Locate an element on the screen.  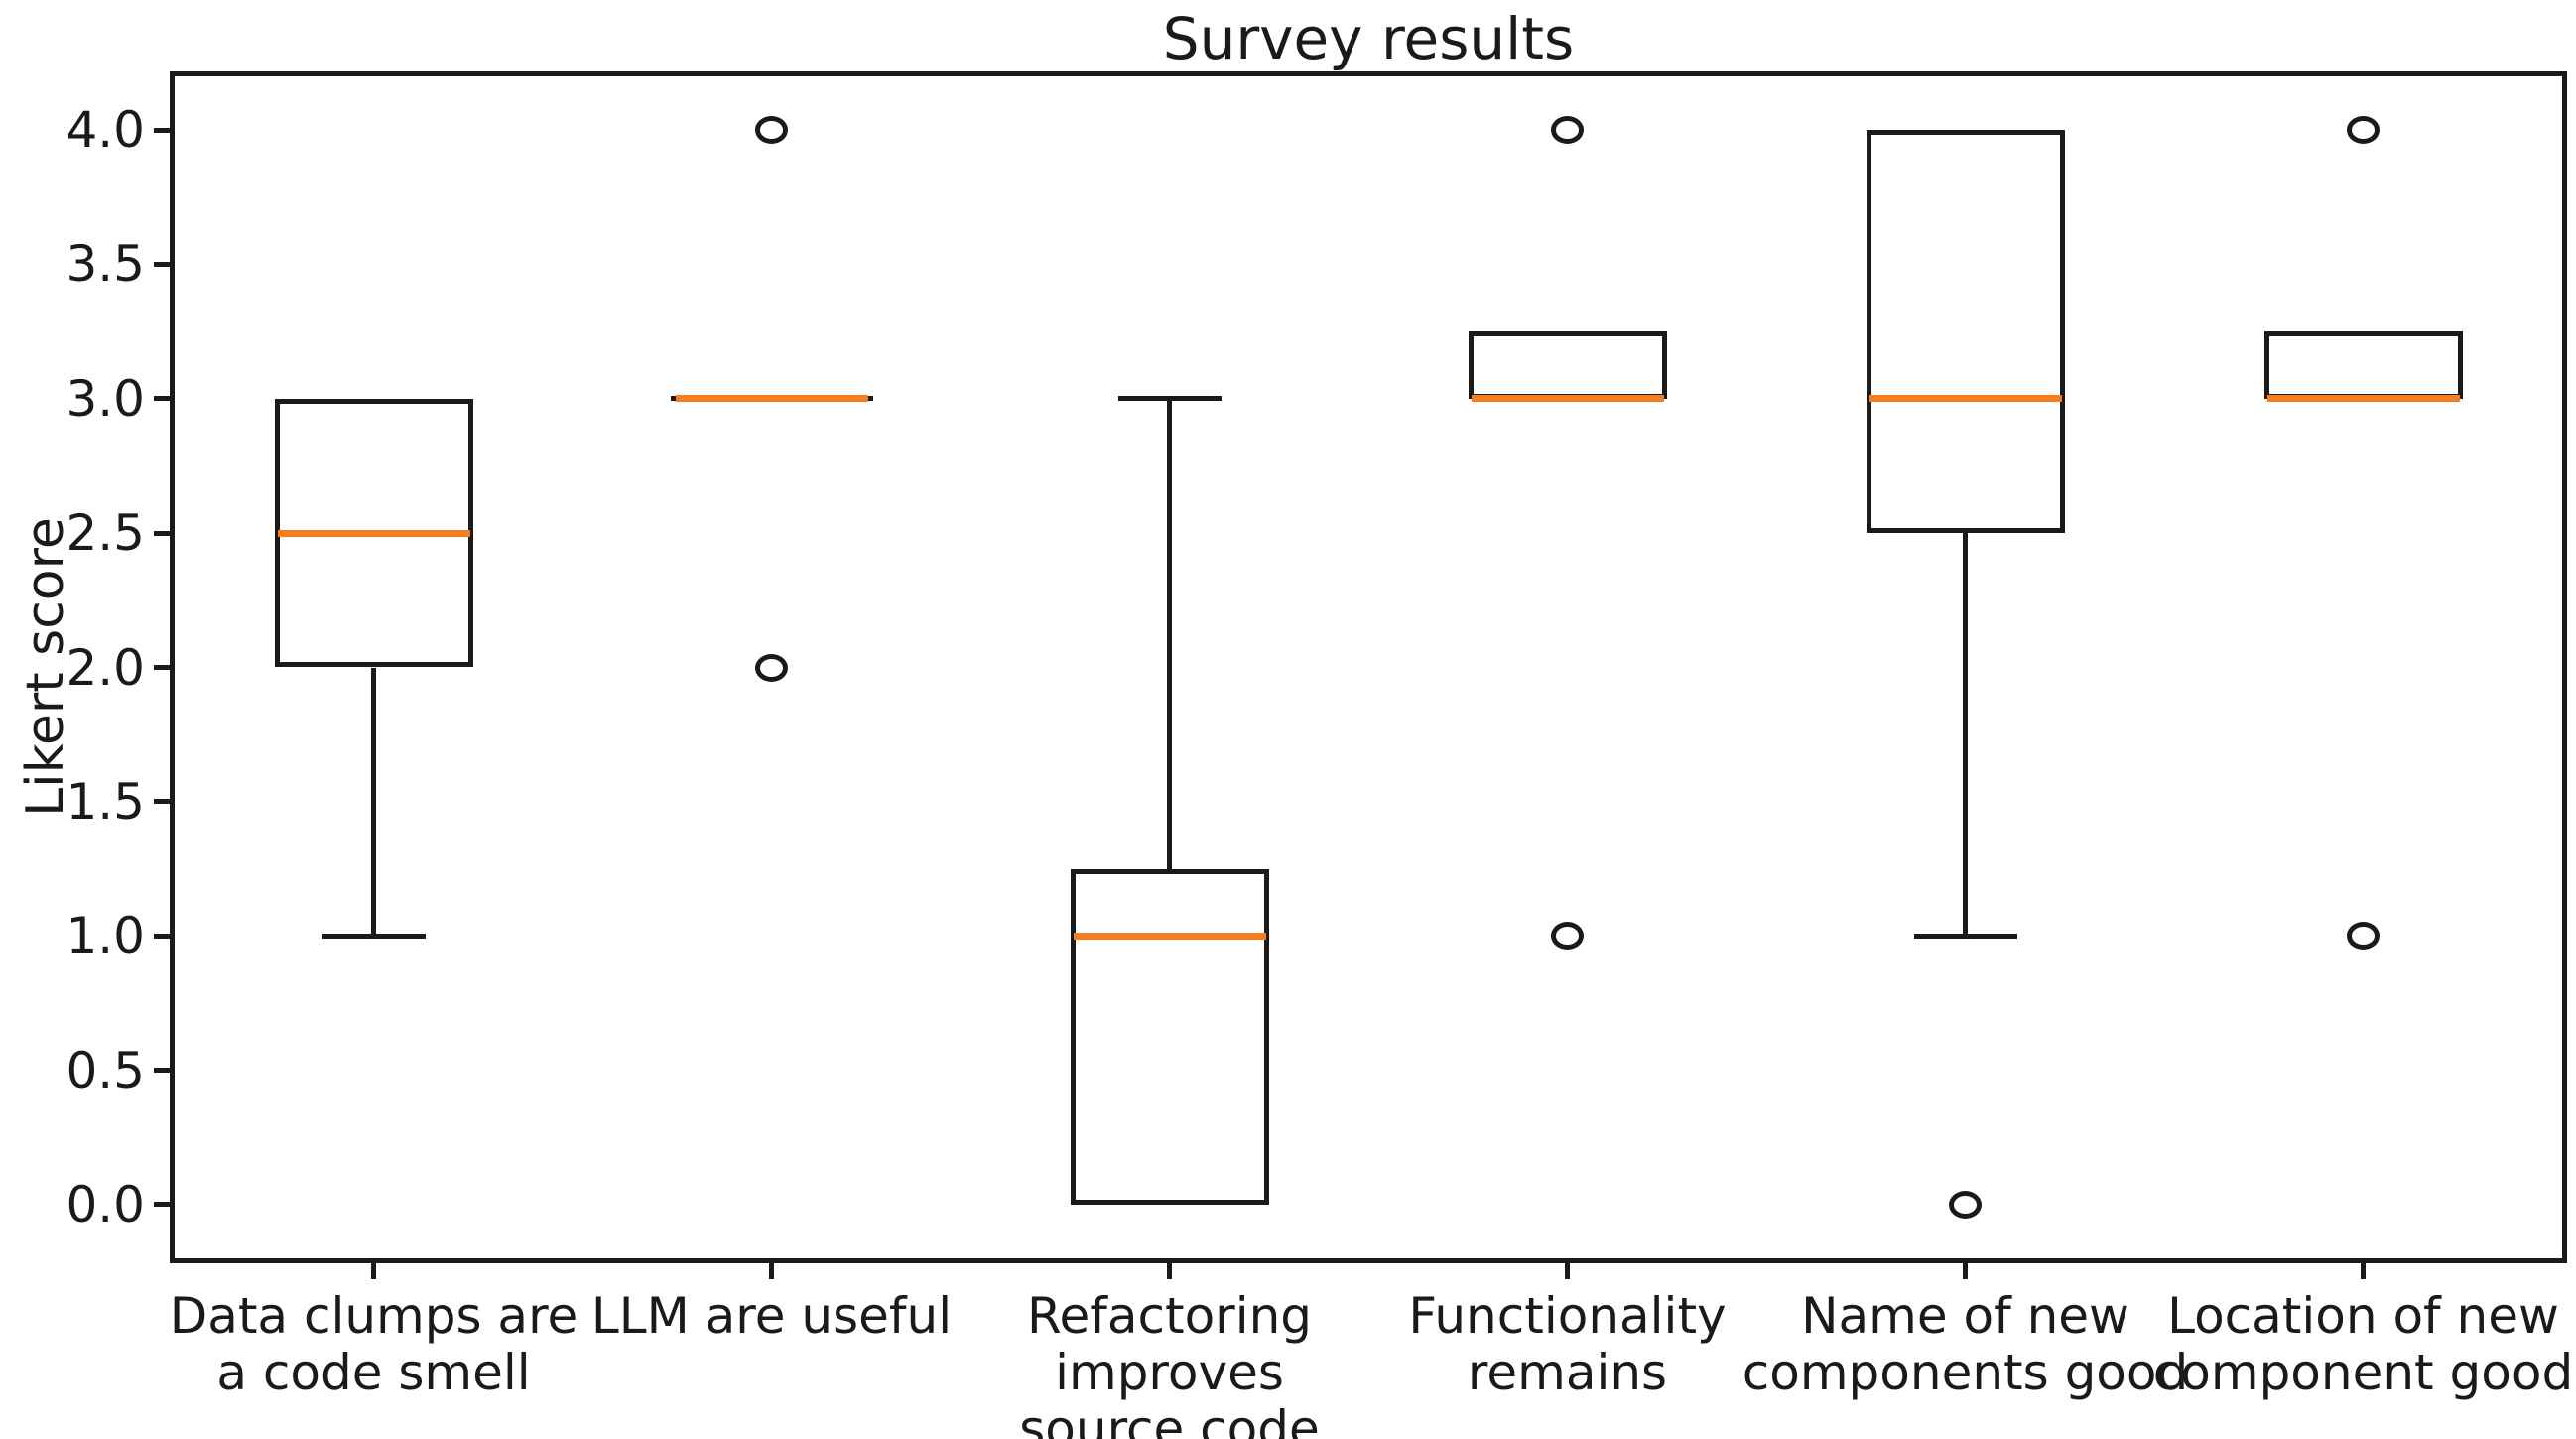
y-tick-label: 1.0 is located at coordinates (105, 936).